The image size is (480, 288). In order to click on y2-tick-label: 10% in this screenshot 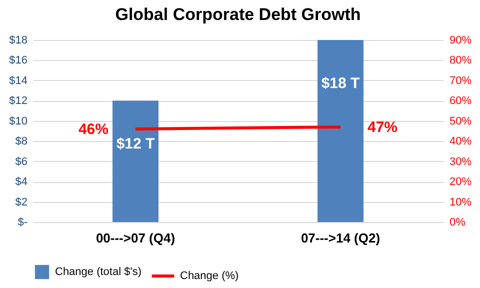, I will do `click(461, 202)`.